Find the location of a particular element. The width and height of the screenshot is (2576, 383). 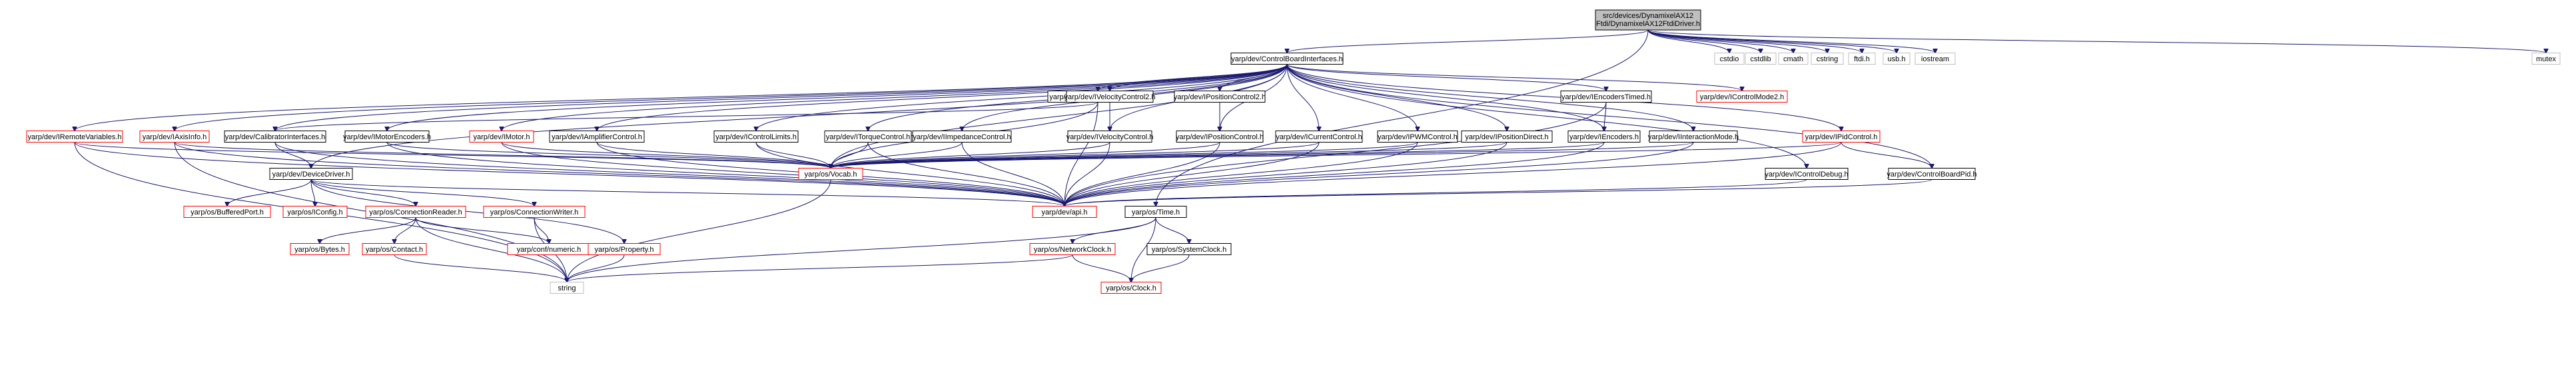

edge-devdrv-to-connread is located at coordinates (363, 192).